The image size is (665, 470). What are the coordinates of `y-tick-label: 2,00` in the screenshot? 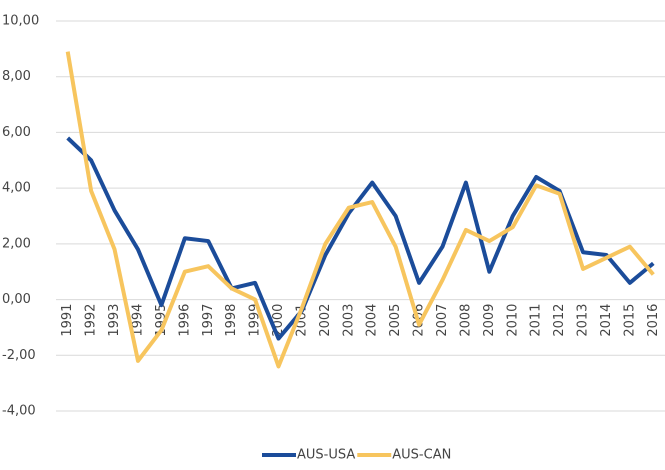 It's located at (16, 243).